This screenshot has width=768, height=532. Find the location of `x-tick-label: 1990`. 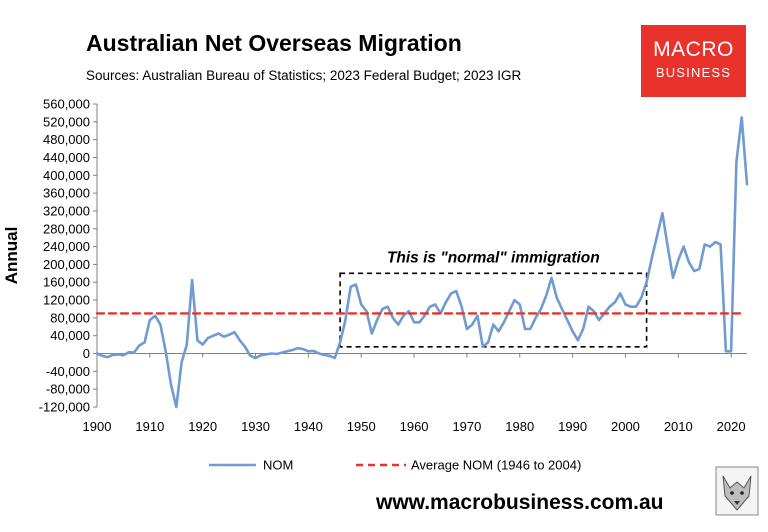

x-tick-label: 1990 is located at coordinates (572, 426).